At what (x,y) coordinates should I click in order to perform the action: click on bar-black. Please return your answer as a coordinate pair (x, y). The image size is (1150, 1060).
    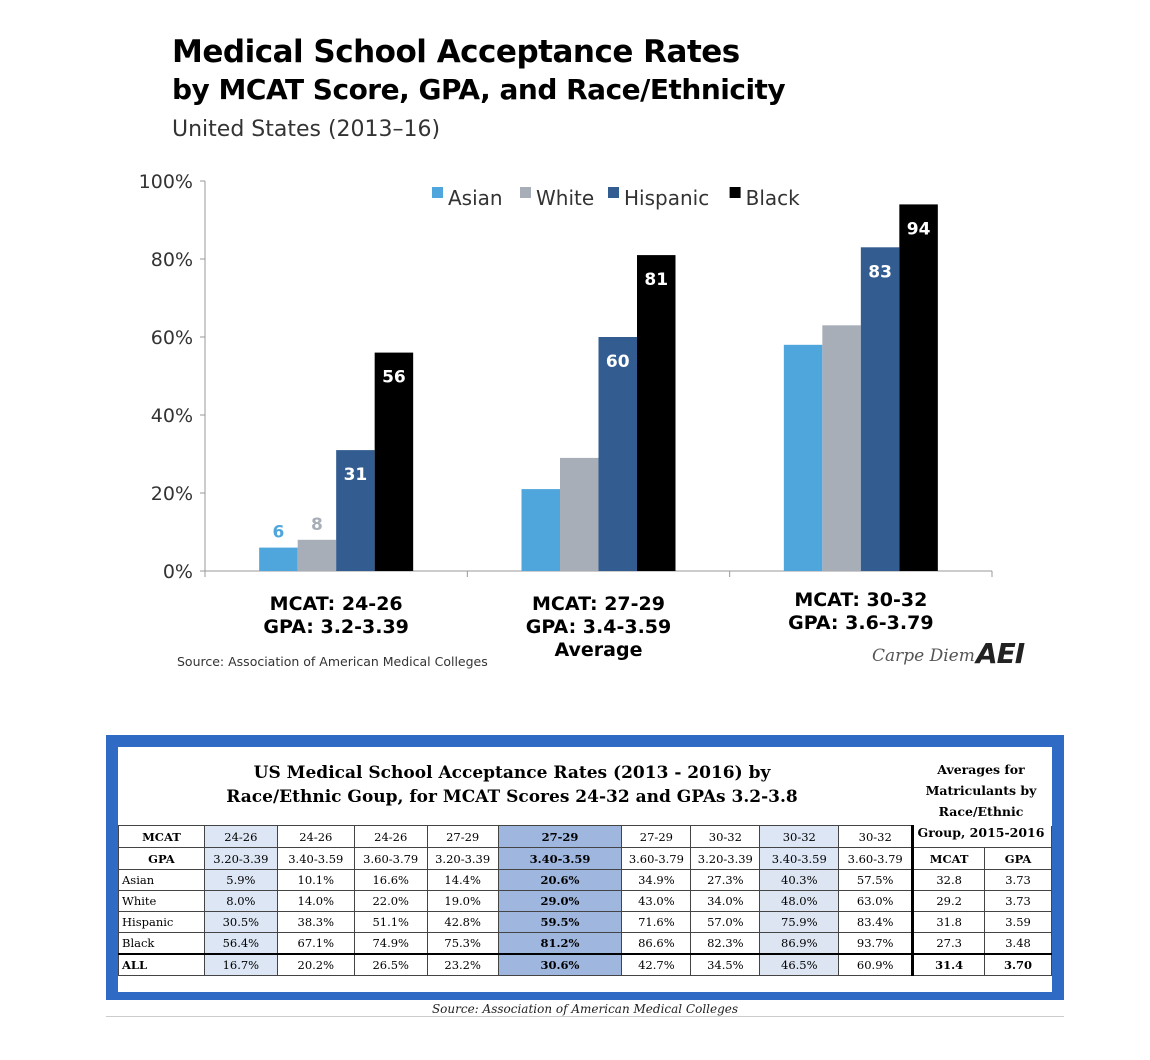
    Looking at the image, I should click on (918, 387).